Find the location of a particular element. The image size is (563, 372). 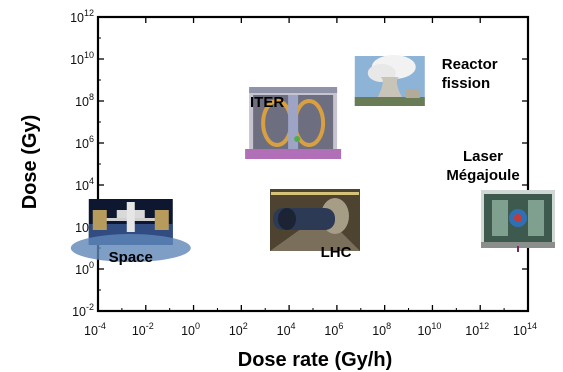

x-tick-label: 10² is located at coordinates (238, 329).